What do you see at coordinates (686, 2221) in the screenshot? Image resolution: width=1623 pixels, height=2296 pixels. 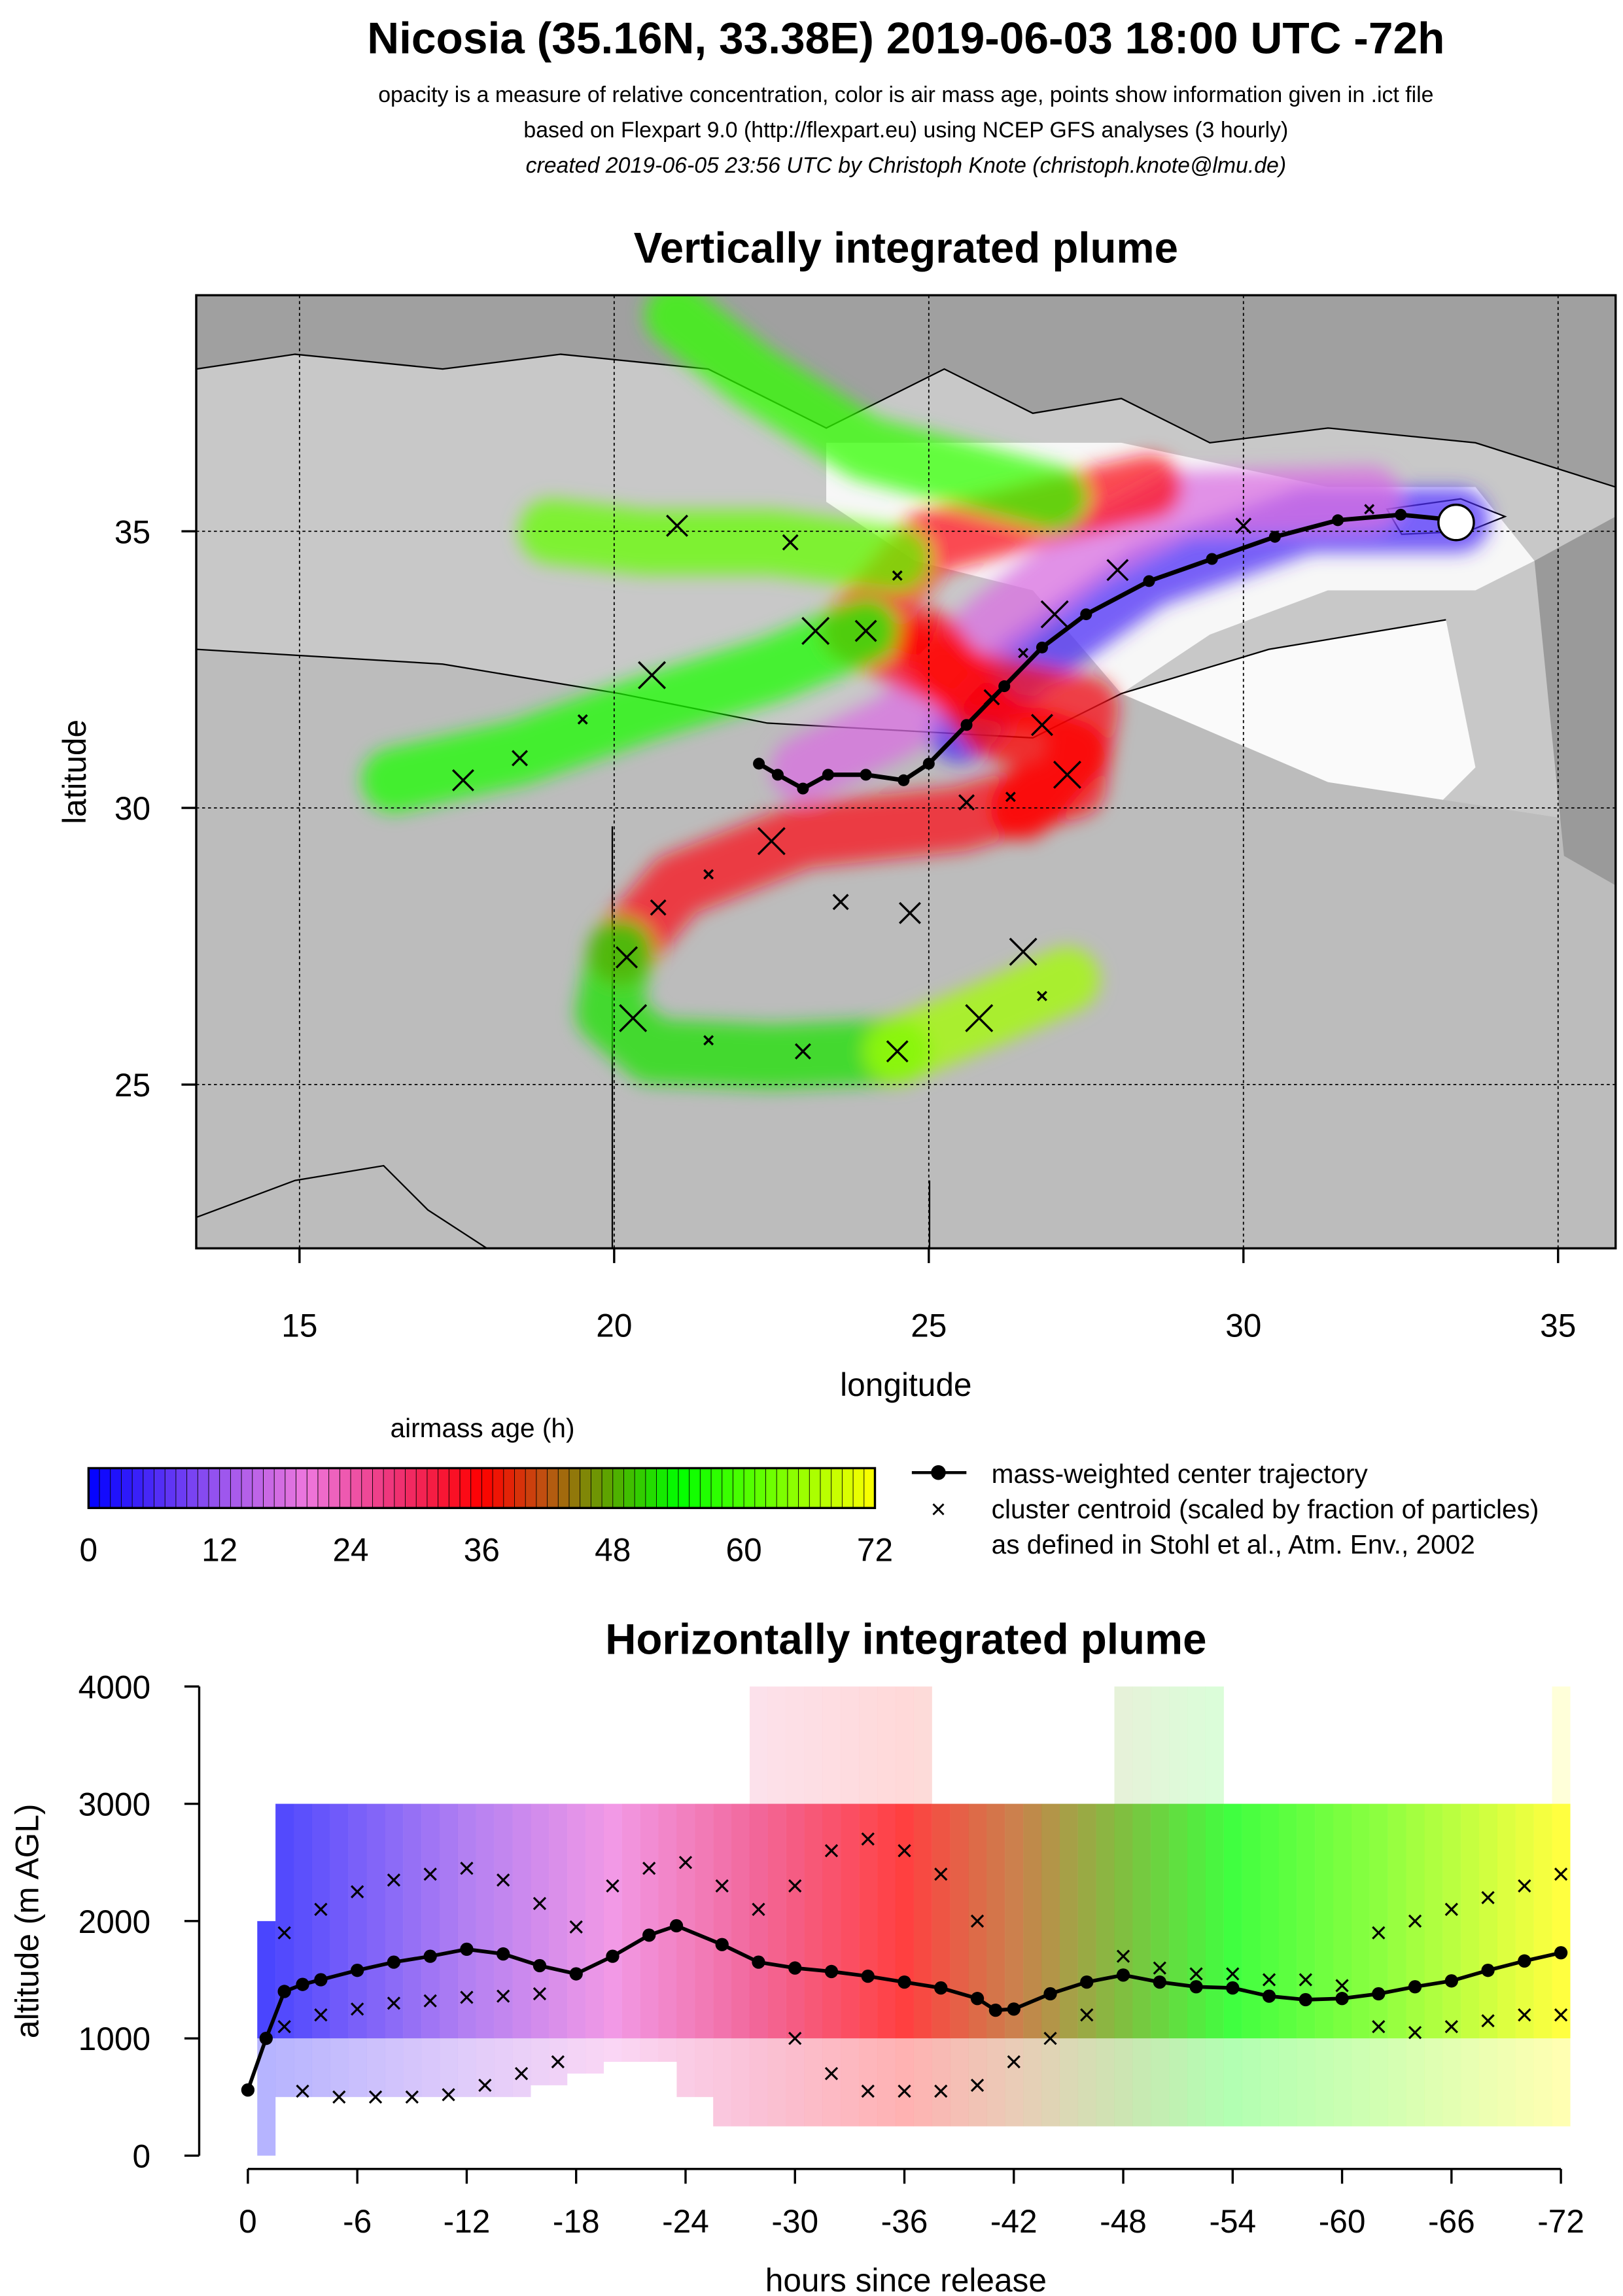 I see `altitude-x-tick-label: -24` at bounding box center [686, 2221].